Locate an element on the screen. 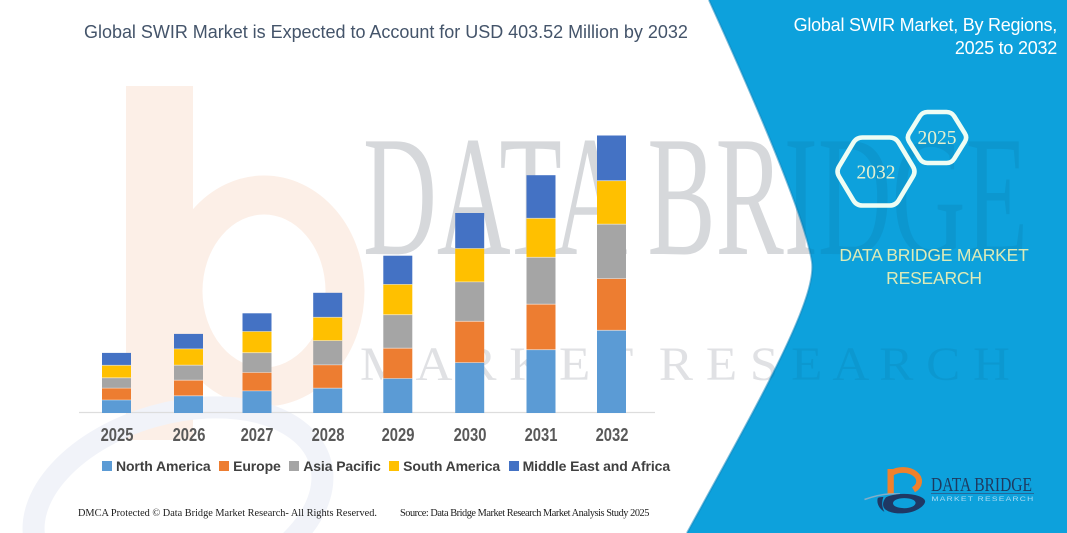 This screenshot has height=533, width=1067. svg-text: 2032 is located at coordinates (876, 173).